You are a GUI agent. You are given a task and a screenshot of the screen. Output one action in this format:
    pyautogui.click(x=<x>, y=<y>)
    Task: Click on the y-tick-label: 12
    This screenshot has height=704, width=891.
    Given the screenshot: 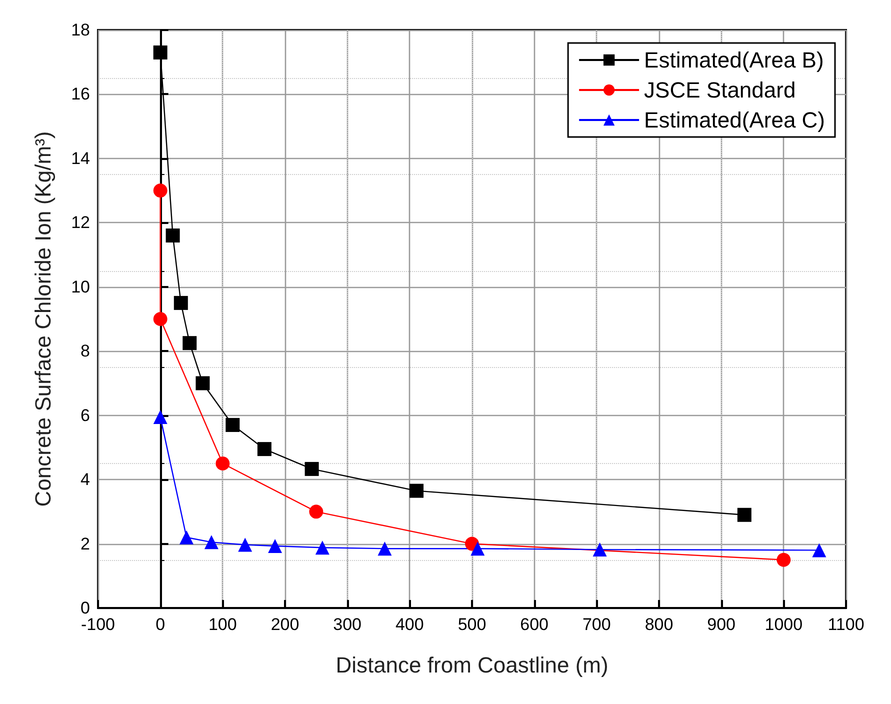 What is the action you would take?
    pyautogui.click(x=80, y=222)
    